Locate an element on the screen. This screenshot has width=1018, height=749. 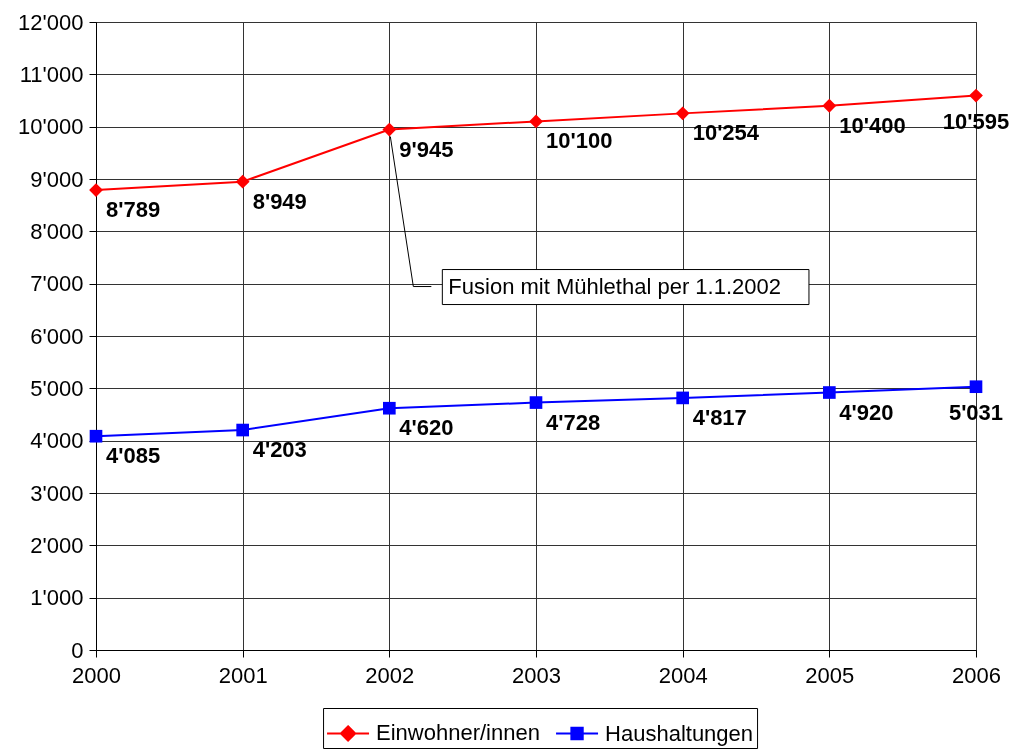
y-tick-label: 9'000 is located at coordinates (57, 179).